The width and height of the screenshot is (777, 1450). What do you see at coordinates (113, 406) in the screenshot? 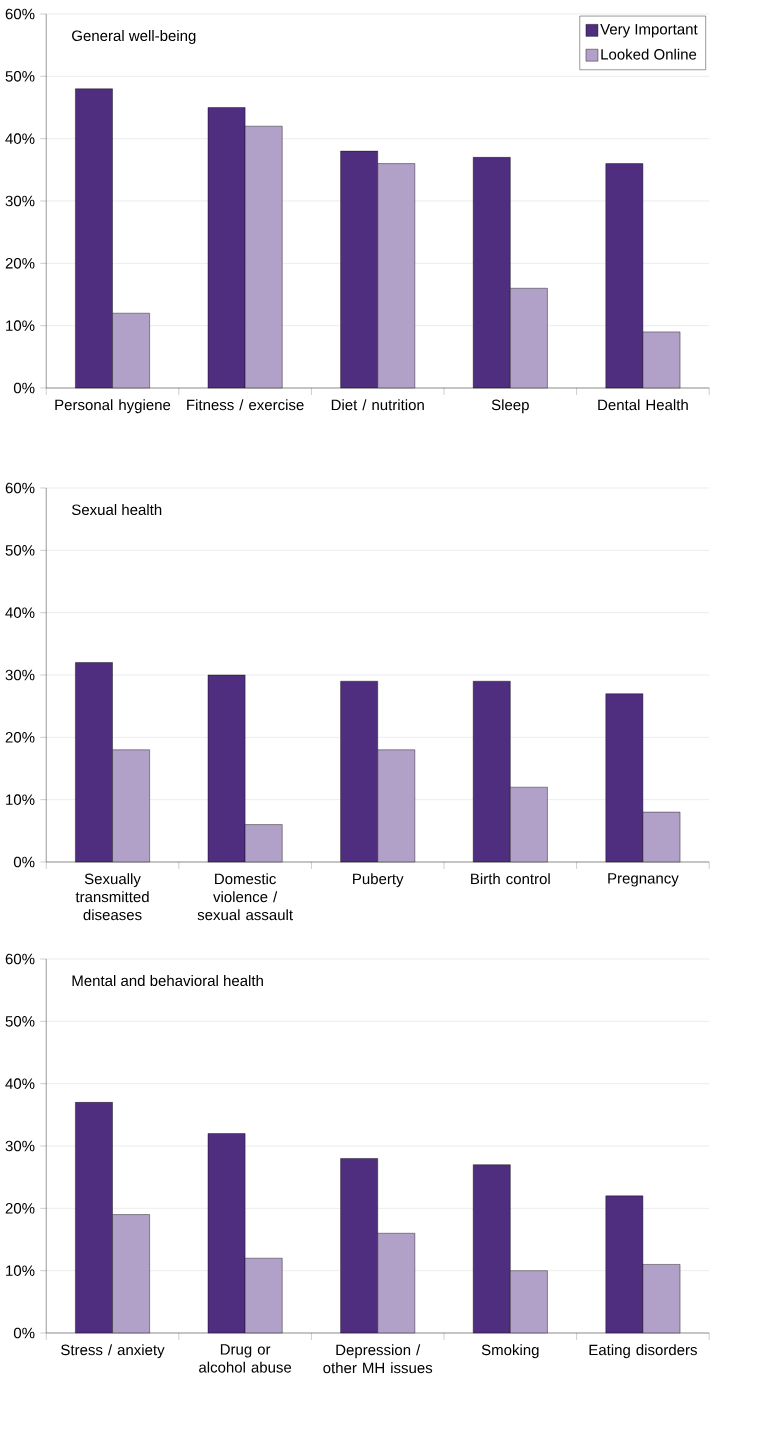
I see `x-tick-label: Personal hygiene` at bounding box center [113, 406].